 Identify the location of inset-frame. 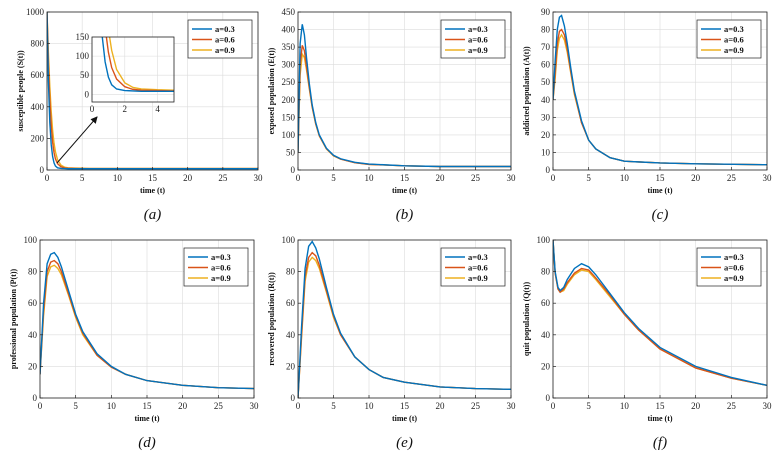
(133, 69).